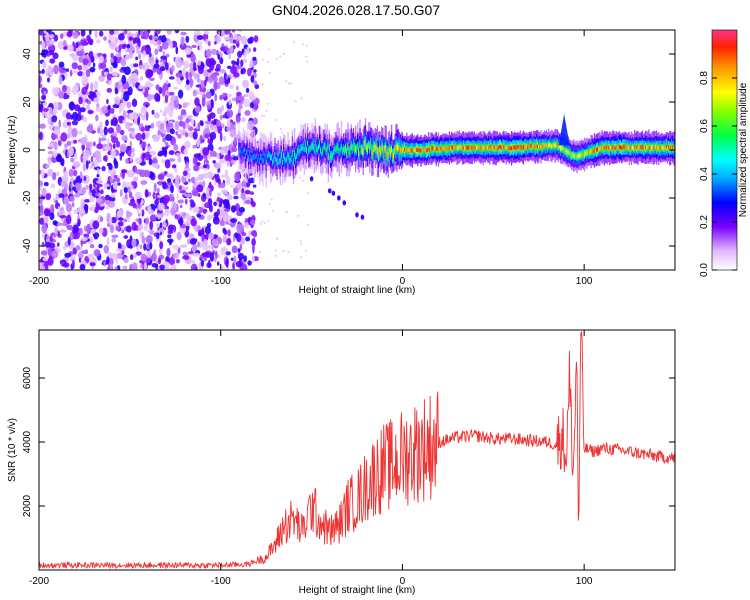  I want to click on ridge-spike, so click(564, 130).